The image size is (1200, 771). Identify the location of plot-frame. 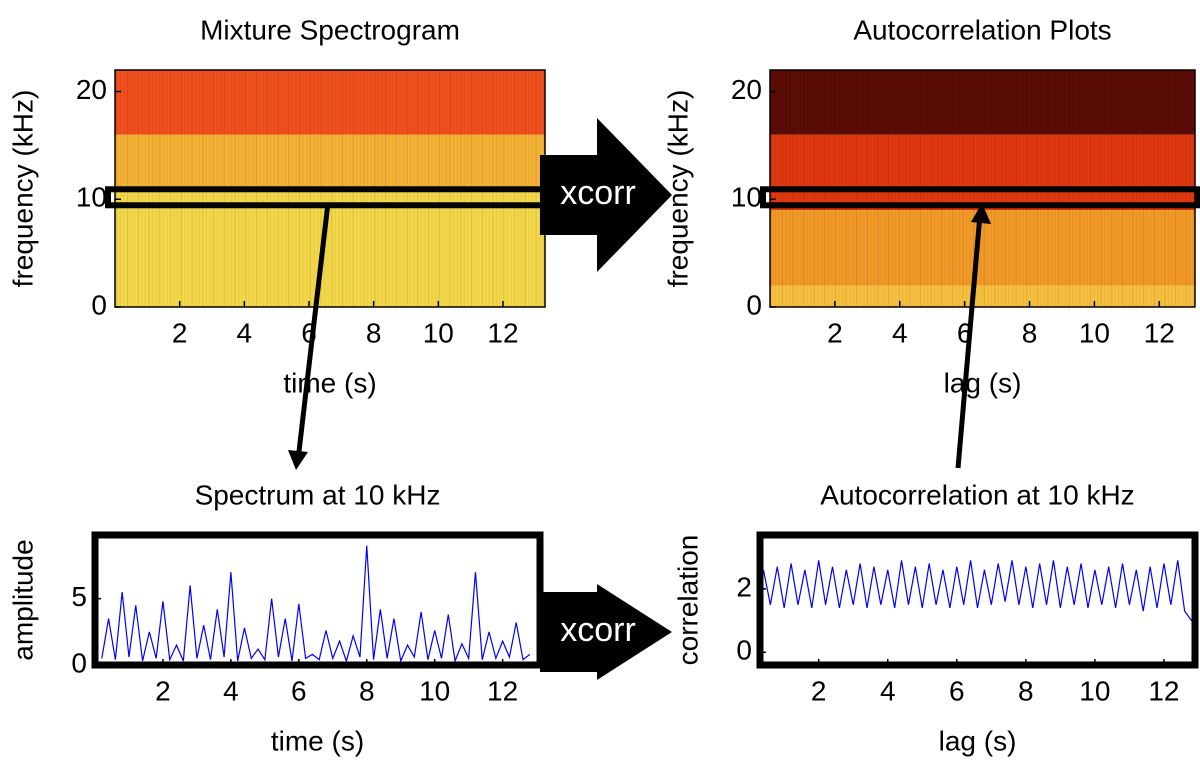
(977, 600).